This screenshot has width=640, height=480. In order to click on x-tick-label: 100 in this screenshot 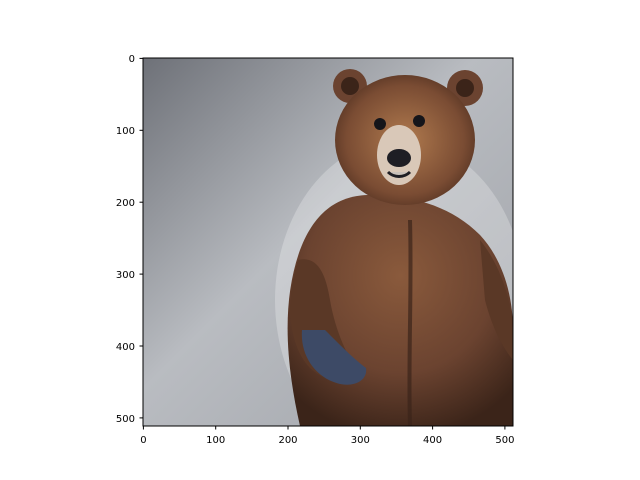, I will do `click(215, 440)`.